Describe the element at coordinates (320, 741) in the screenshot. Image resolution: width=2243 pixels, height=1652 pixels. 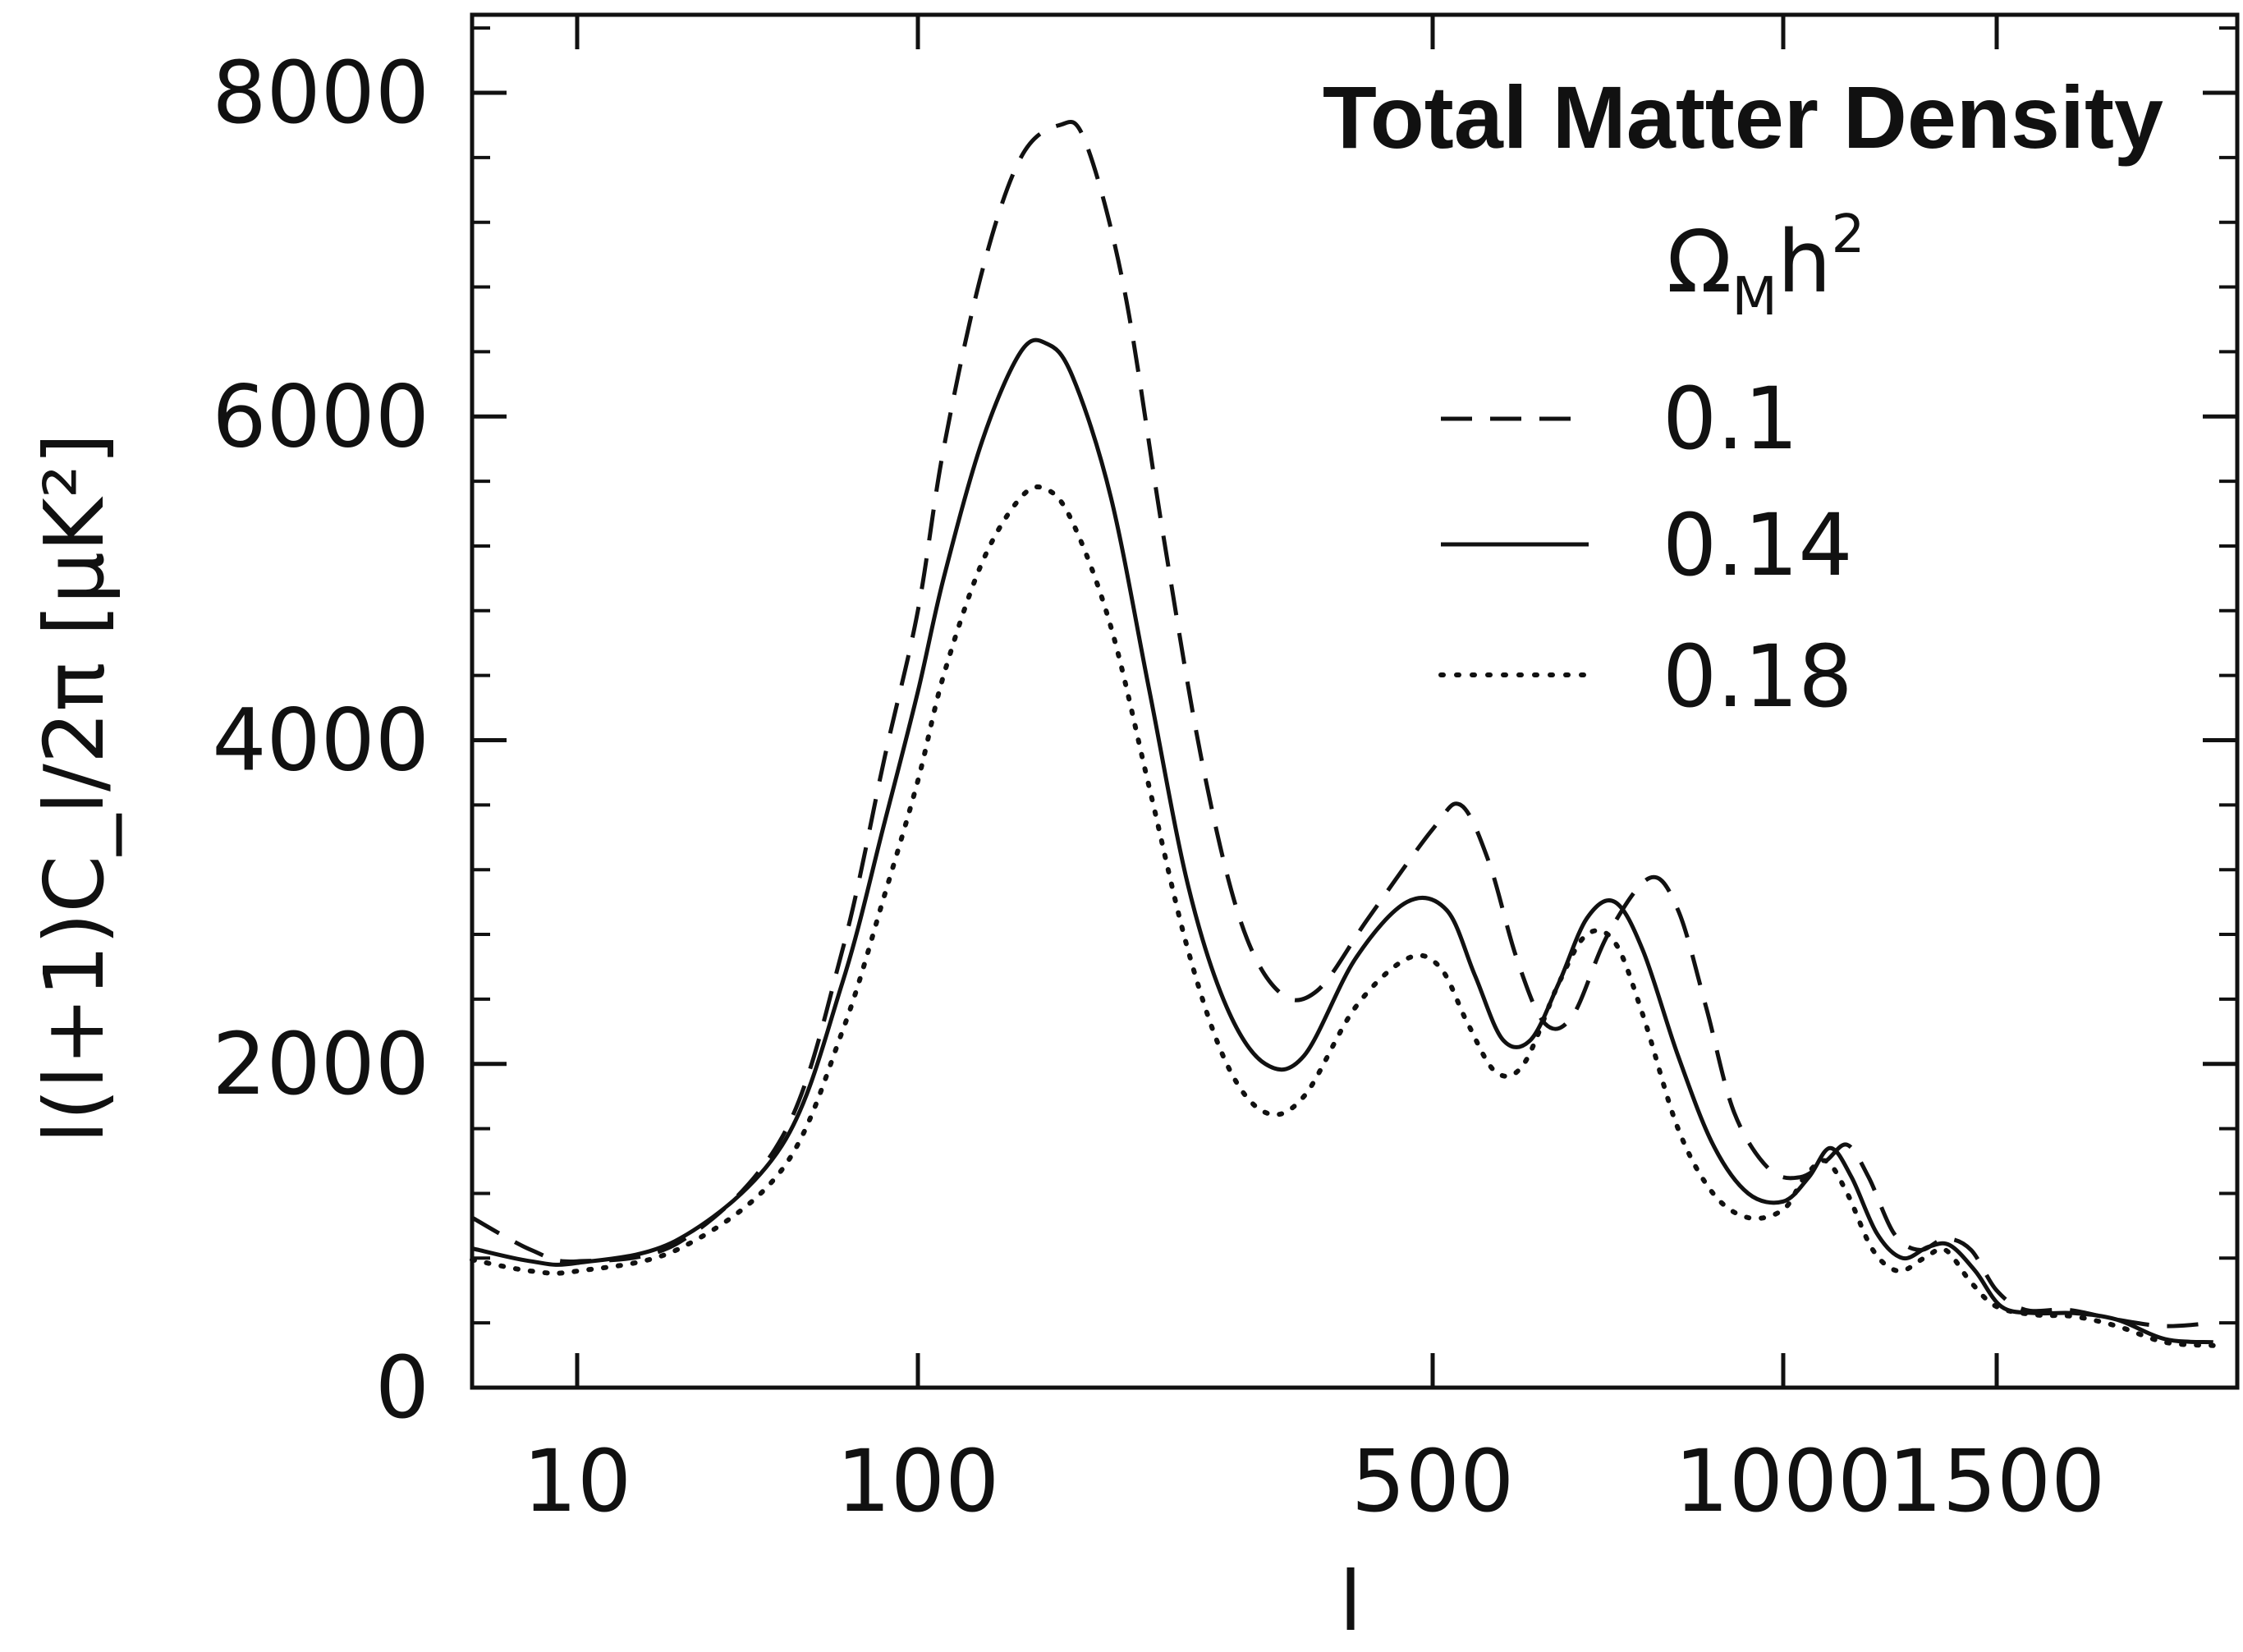
I see `y-tick-label: 4000` at that location.